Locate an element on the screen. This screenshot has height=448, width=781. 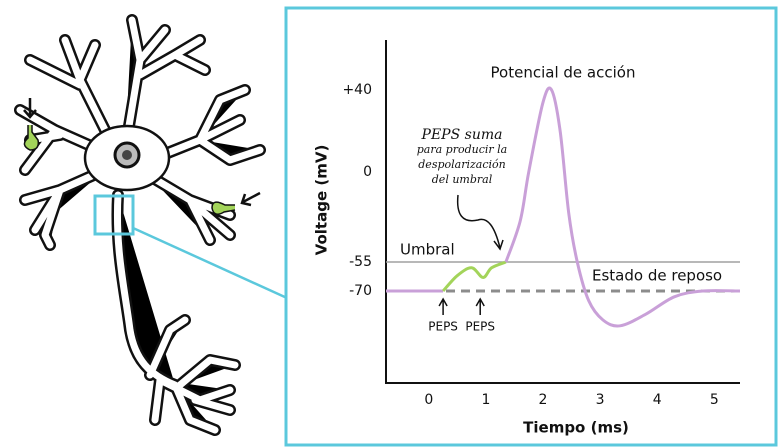
y-tick-label: +40 is located at coordinates (357, 90).